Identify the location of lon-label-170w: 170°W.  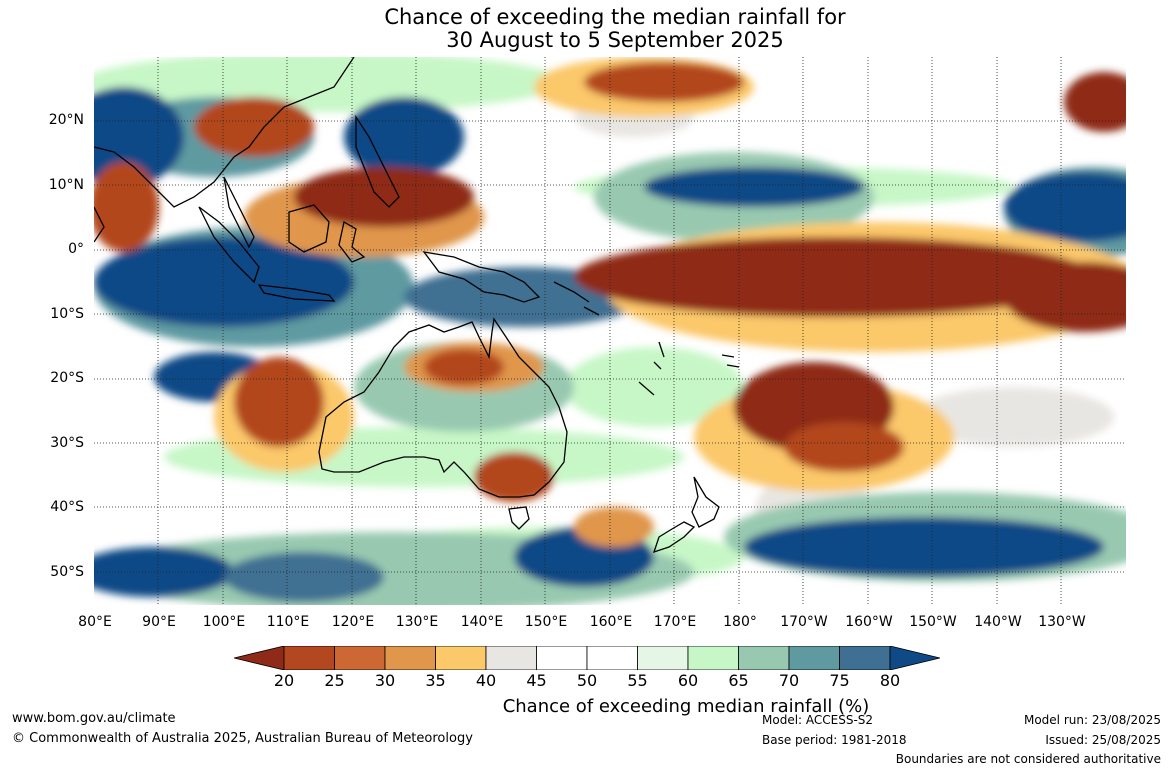
(804, 622).